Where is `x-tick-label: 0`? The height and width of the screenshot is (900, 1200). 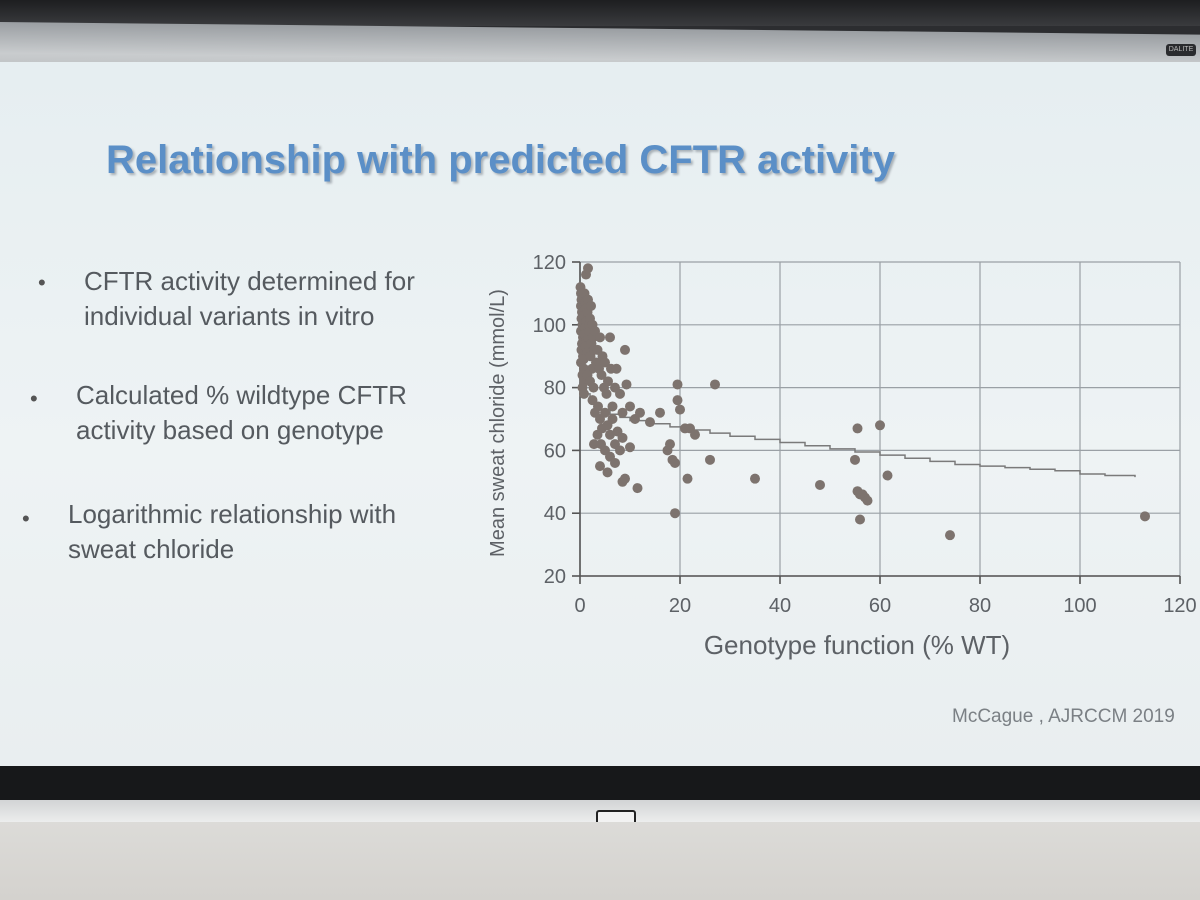 x-tick-label: 0 is located at coordinates (579, 606).